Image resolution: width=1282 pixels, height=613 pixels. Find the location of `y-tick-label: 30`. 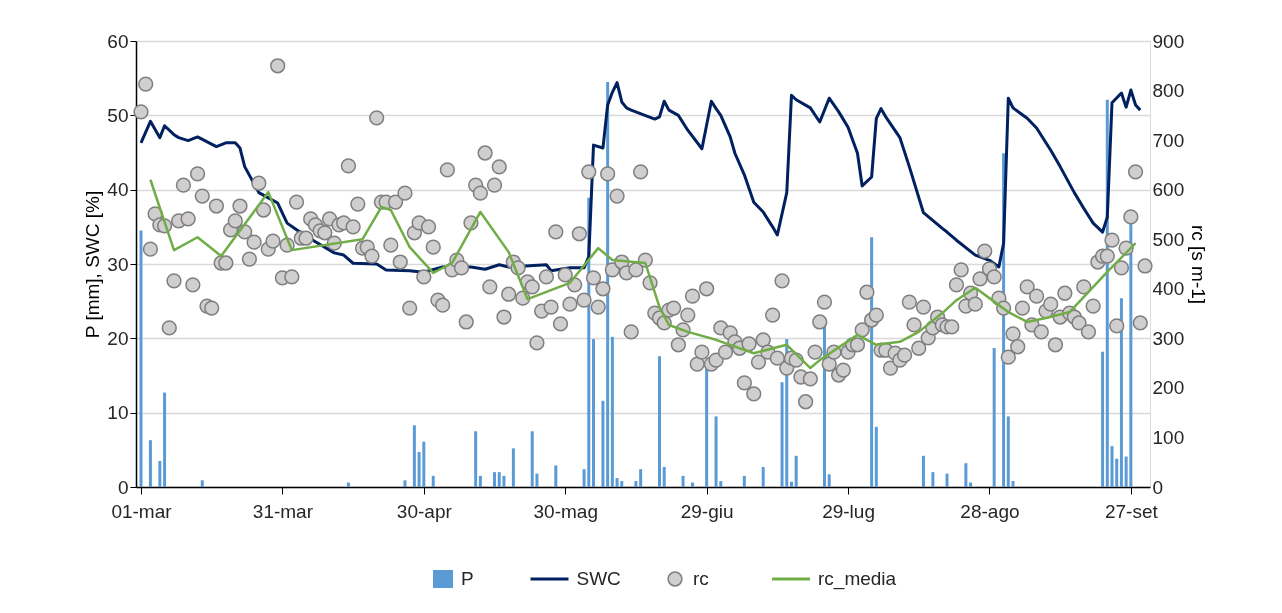

y-tick-label: 30 is located at coordinates (118, 264).